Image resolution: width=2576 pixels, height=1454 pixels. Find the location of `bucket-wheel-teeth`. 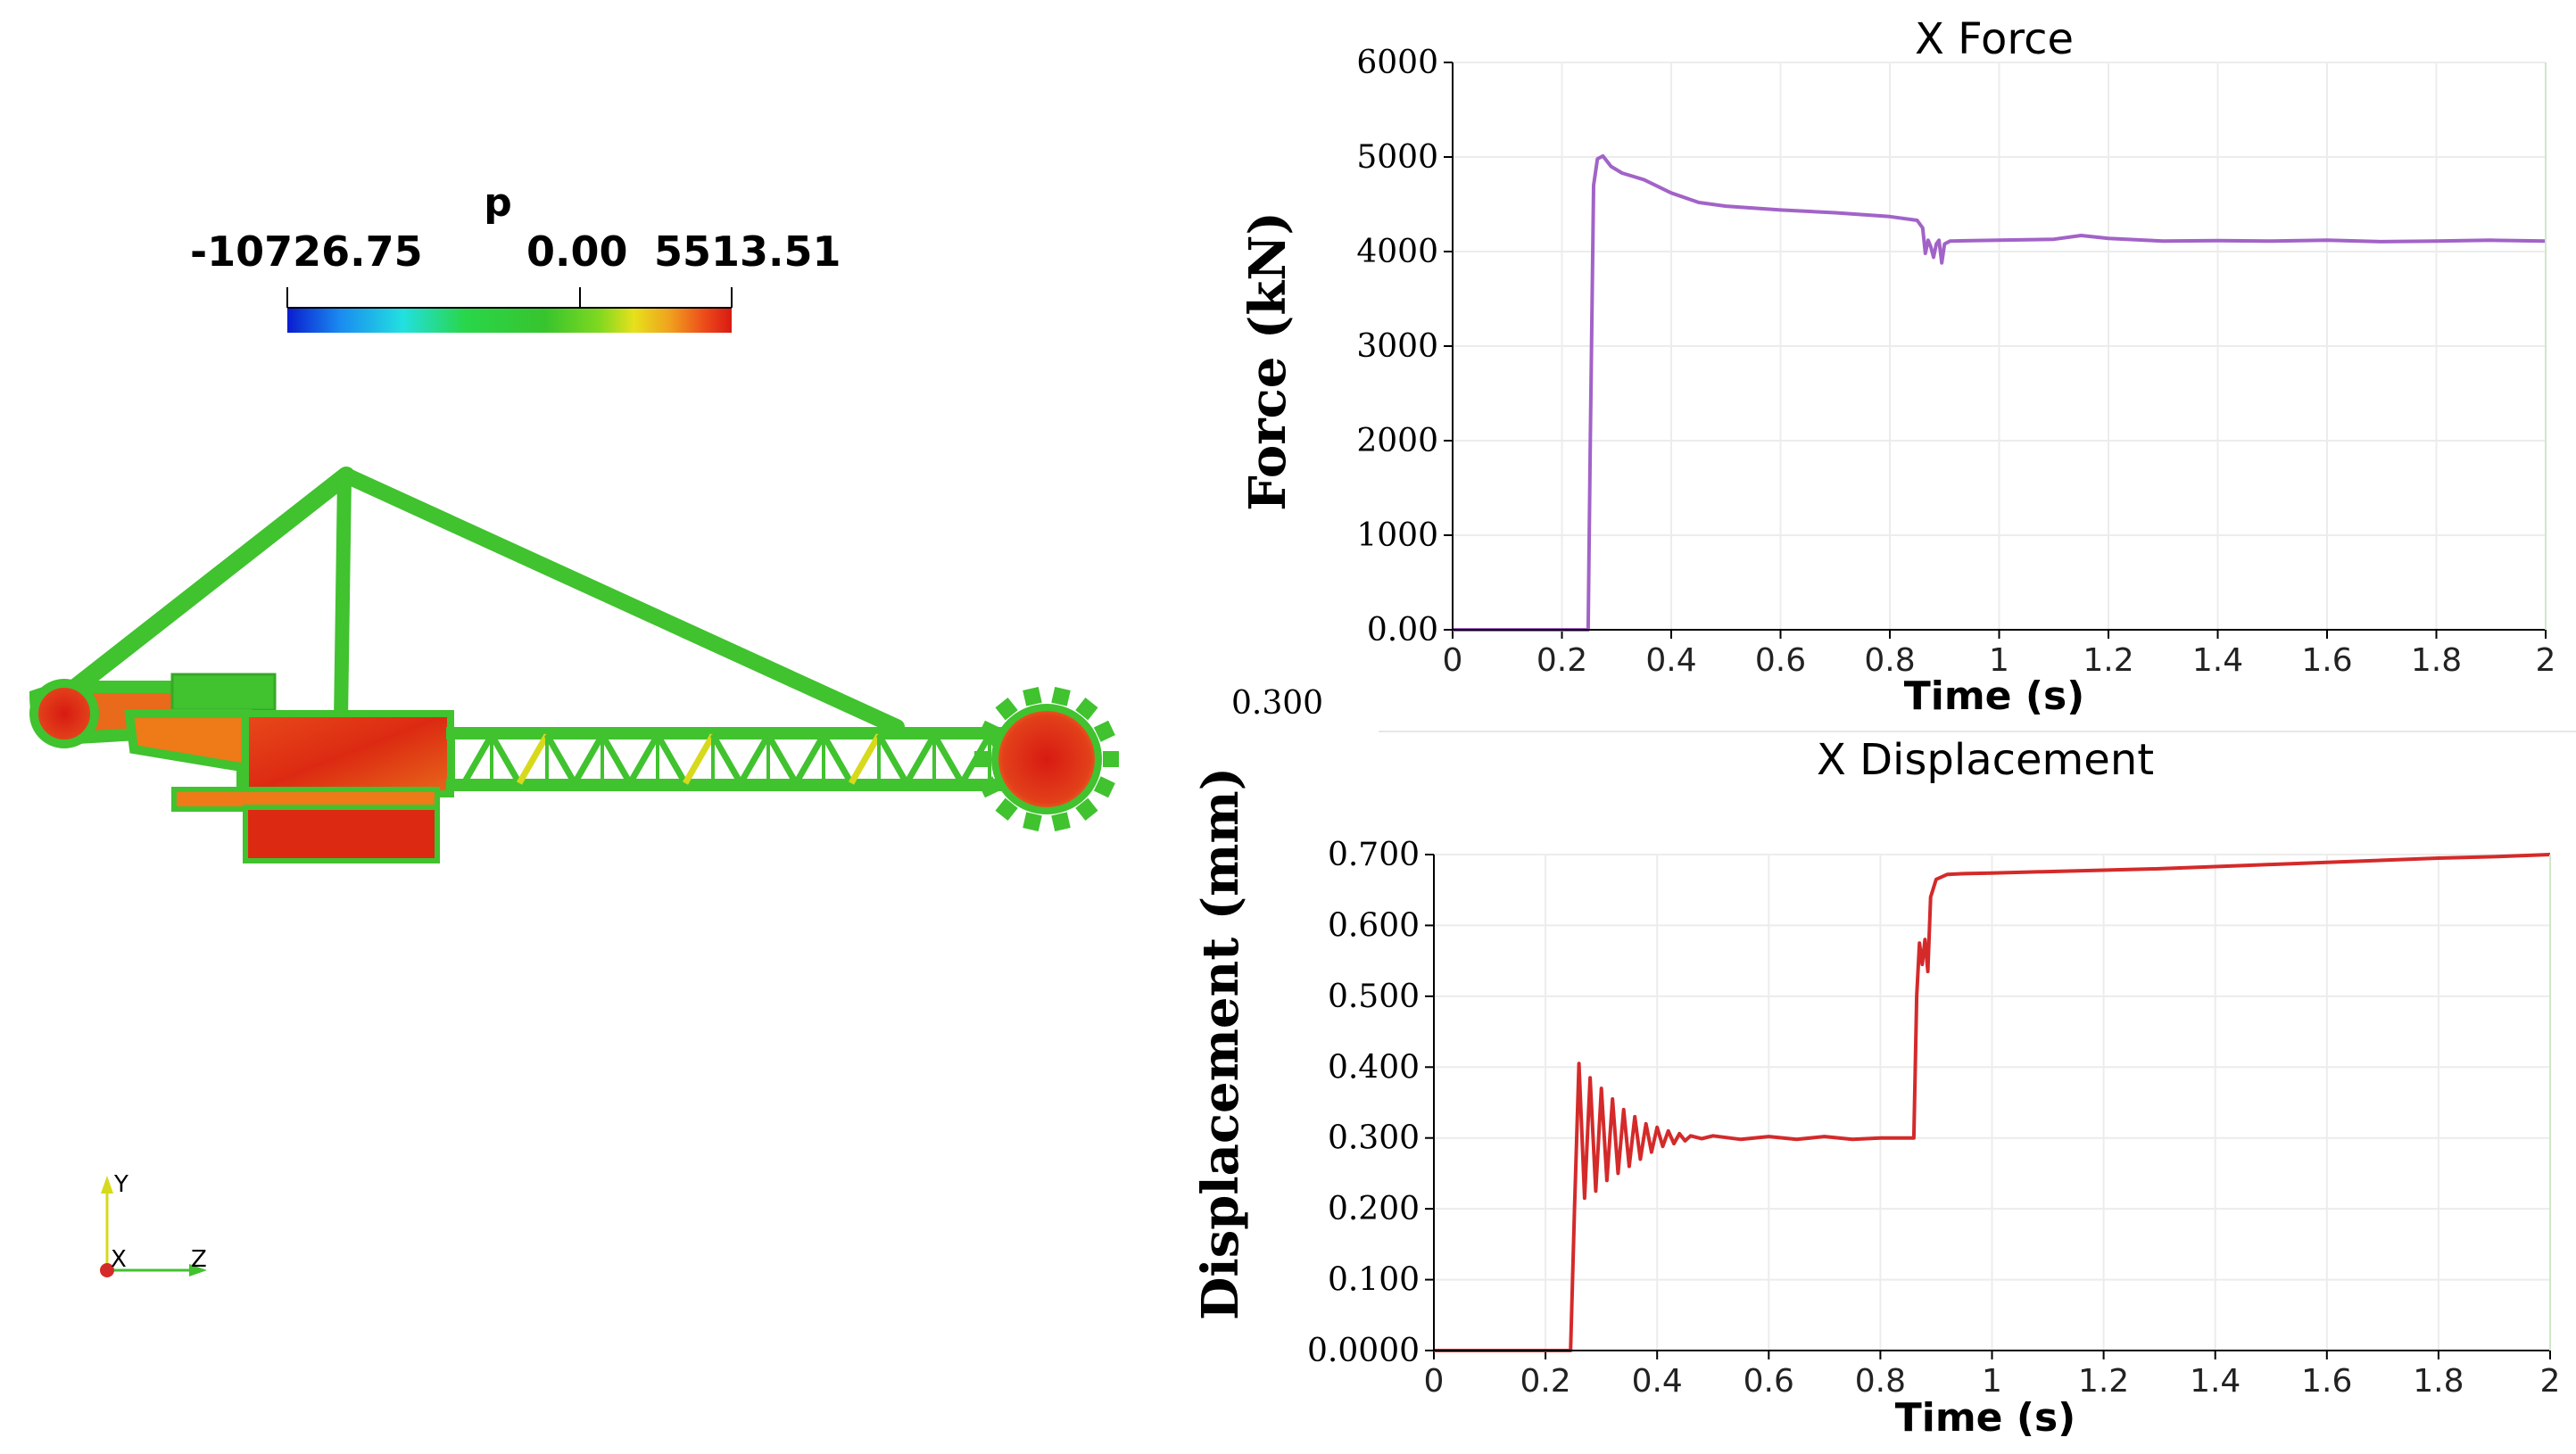

bucket-wheel-teeth is located at coordinates (1046, 759).